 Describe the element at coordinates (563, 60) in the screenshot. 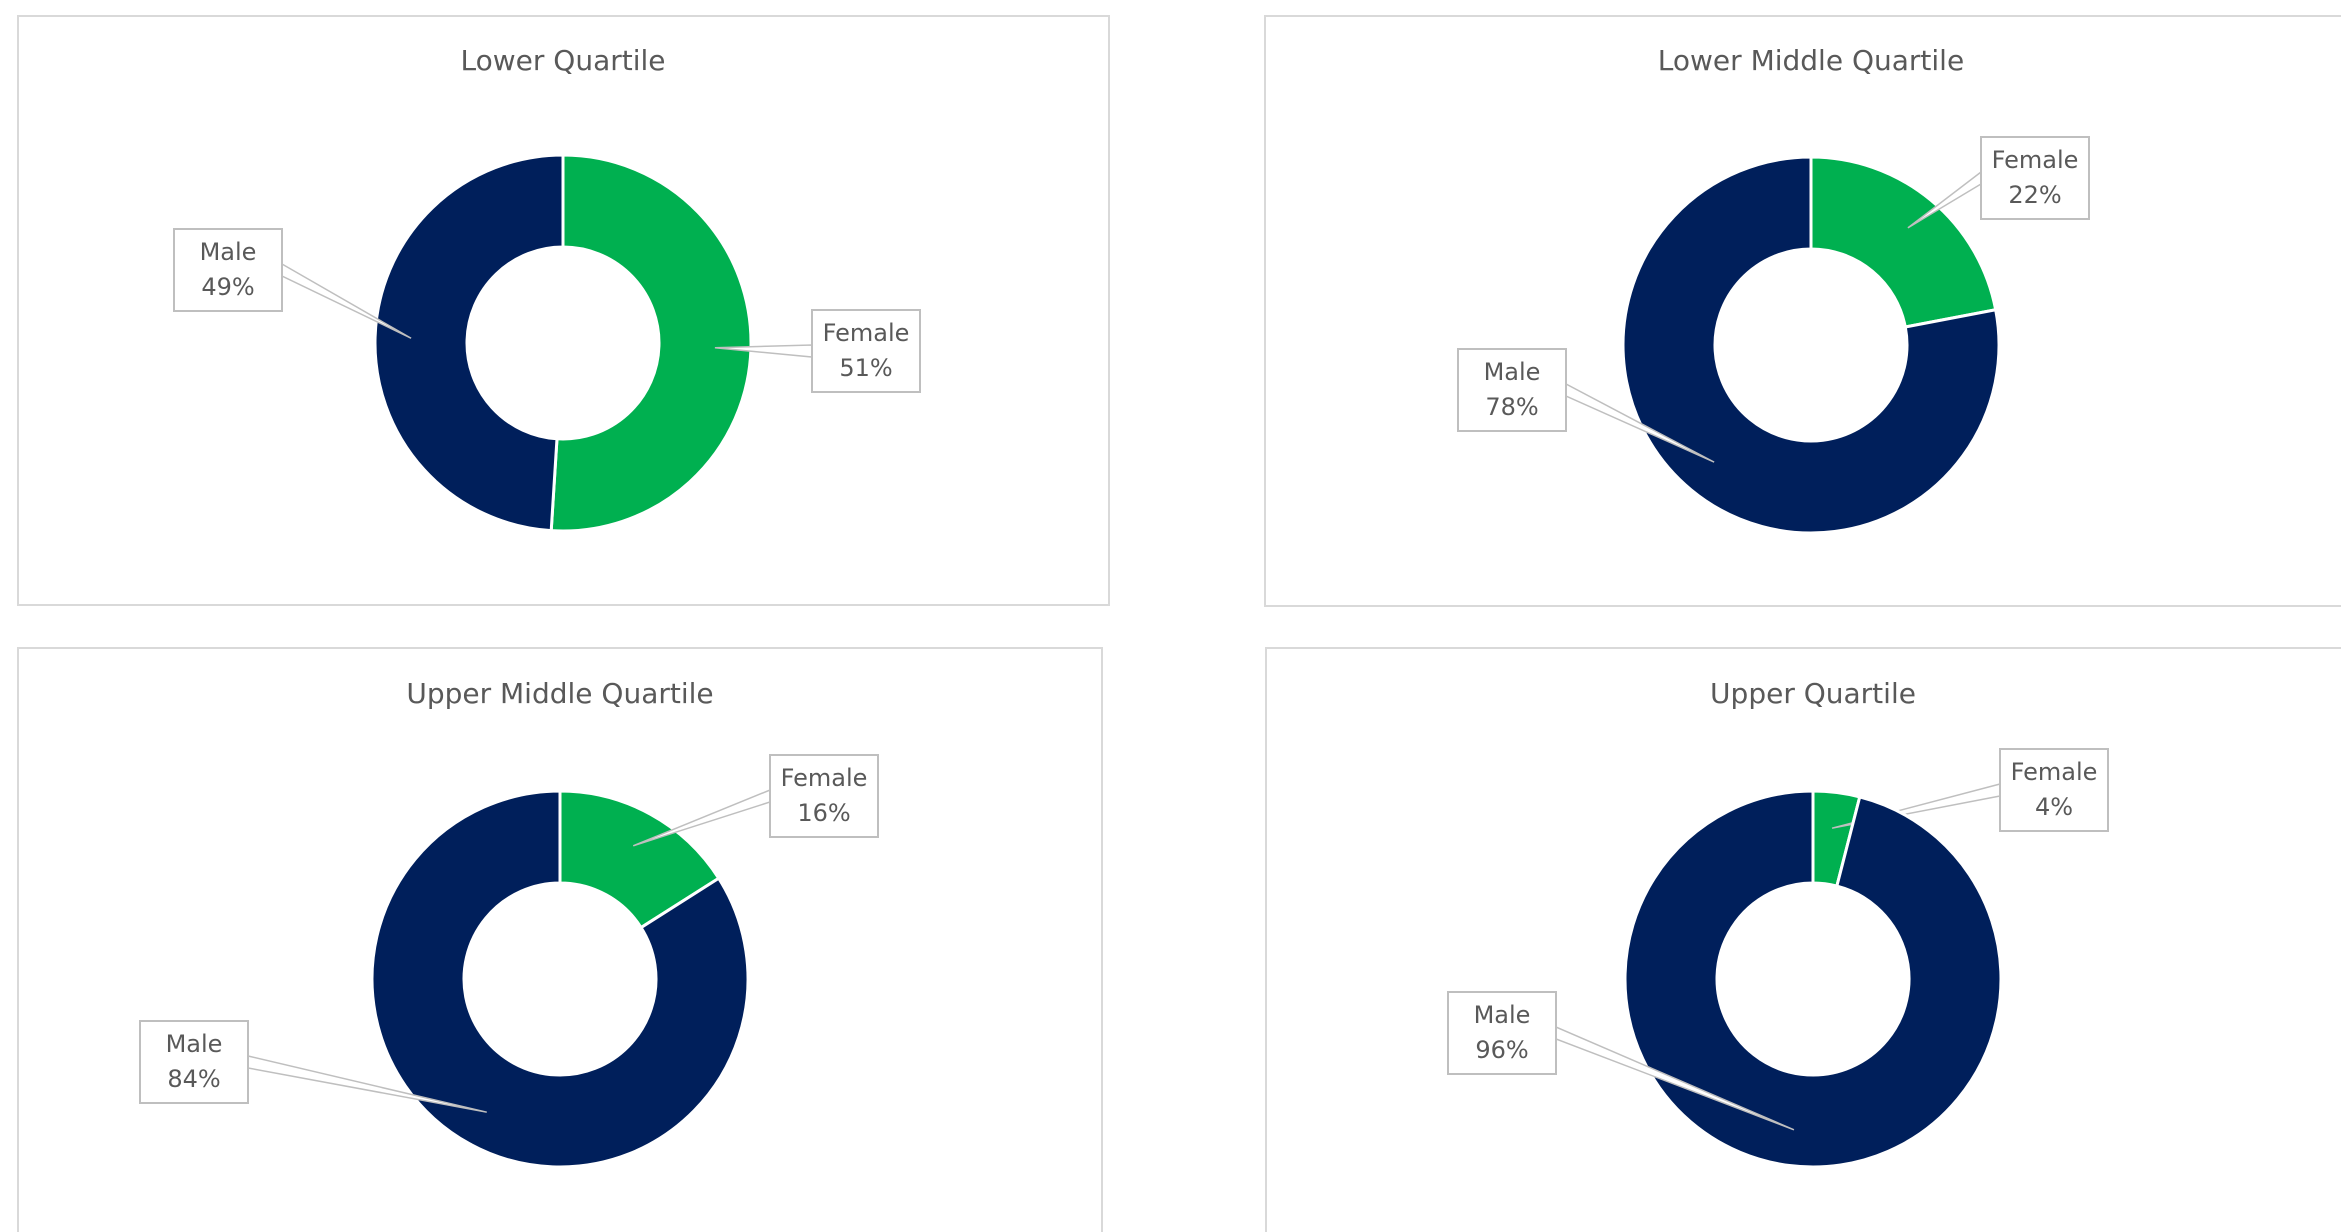

I see `chart-title: Lower Quartile` at that location.